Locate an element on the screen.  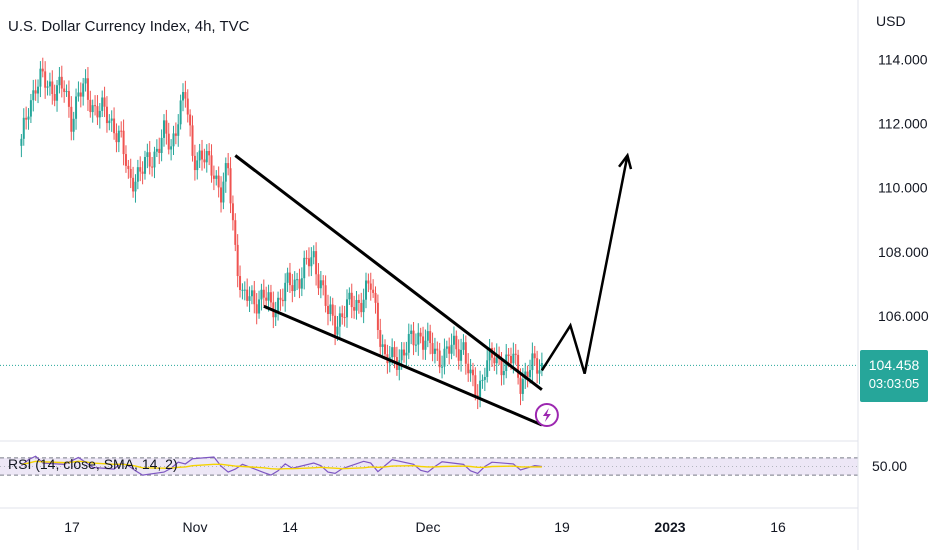
rsi-indicator-label: RSI (14, close, SMA, 14, 2) is located at coordinates (93, 464).